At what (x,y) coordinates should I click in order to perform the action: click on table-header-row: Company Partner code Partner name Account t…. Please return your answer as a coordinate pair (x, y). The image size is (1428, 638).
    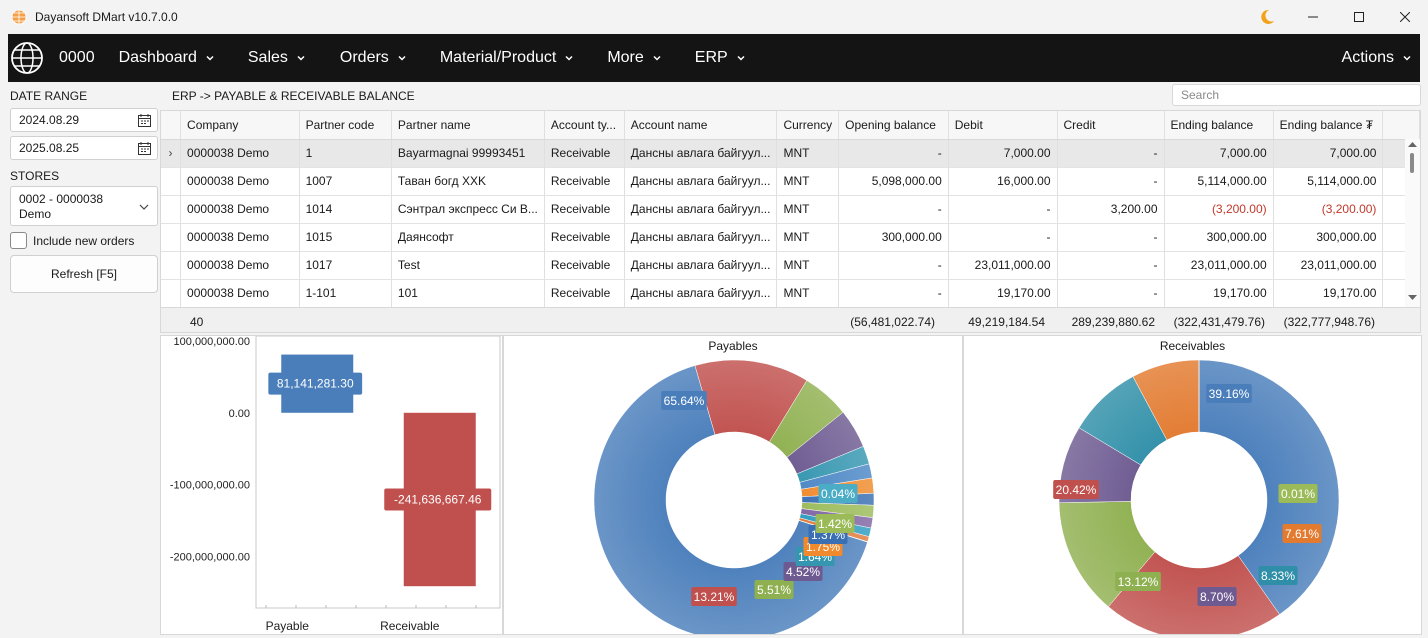
    Looking at the image, I should click on (790, 125).